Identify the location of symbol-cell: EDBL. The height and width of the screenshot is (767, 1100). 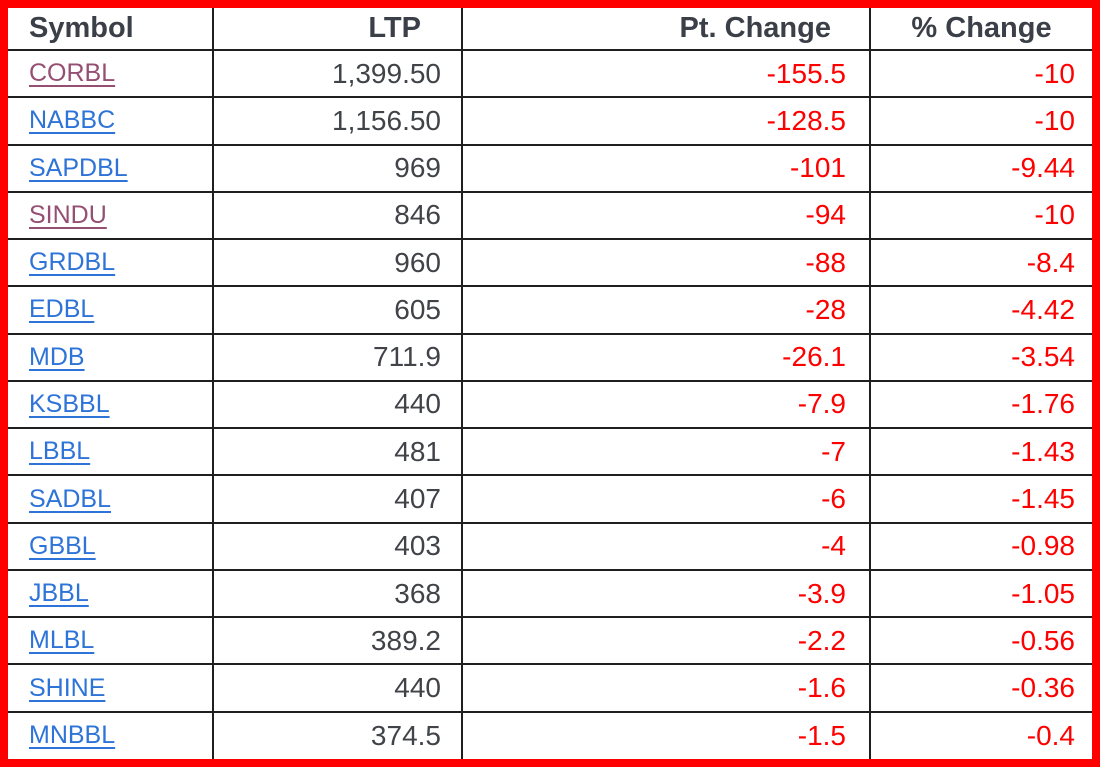
(111, 310).